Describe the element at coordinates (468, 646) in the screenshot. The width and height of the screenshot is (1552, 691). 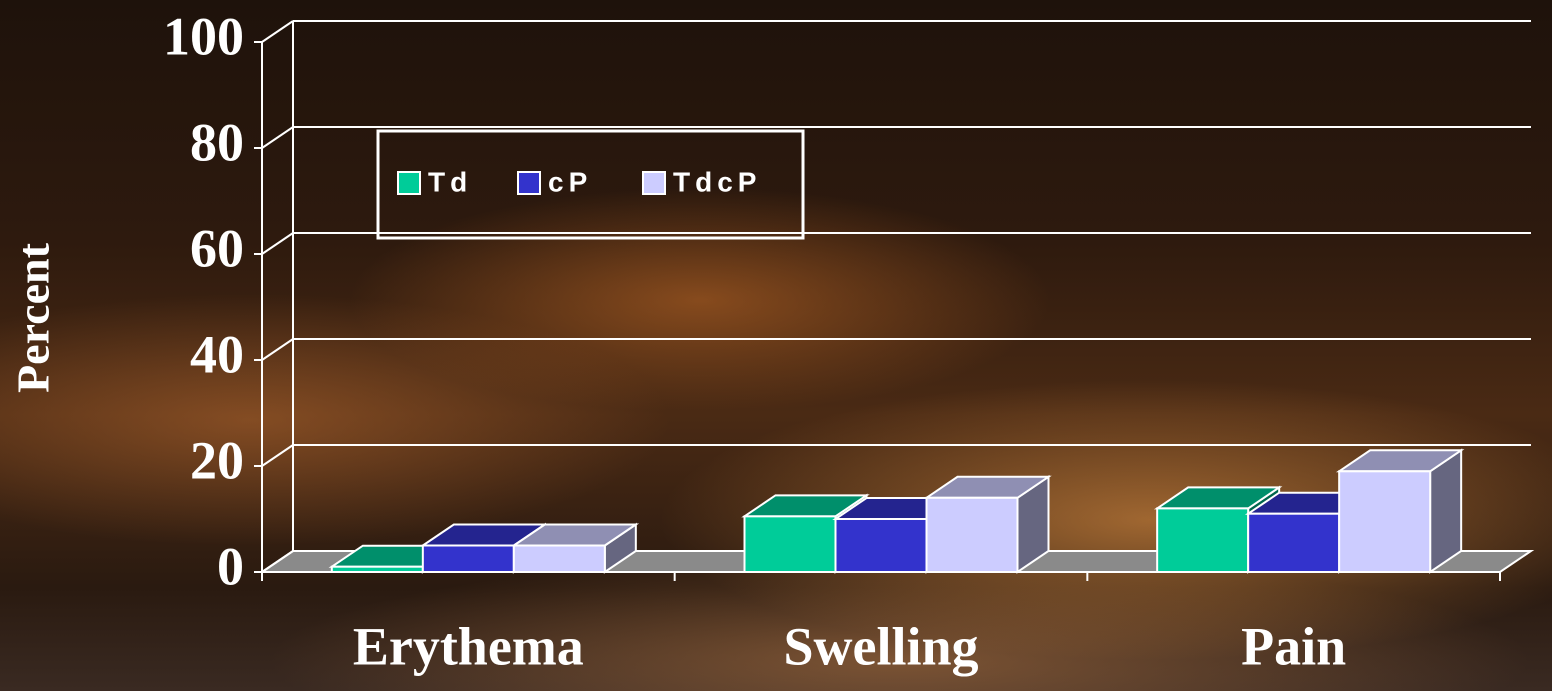
I see `x-tick-label: Erythema` at that location.